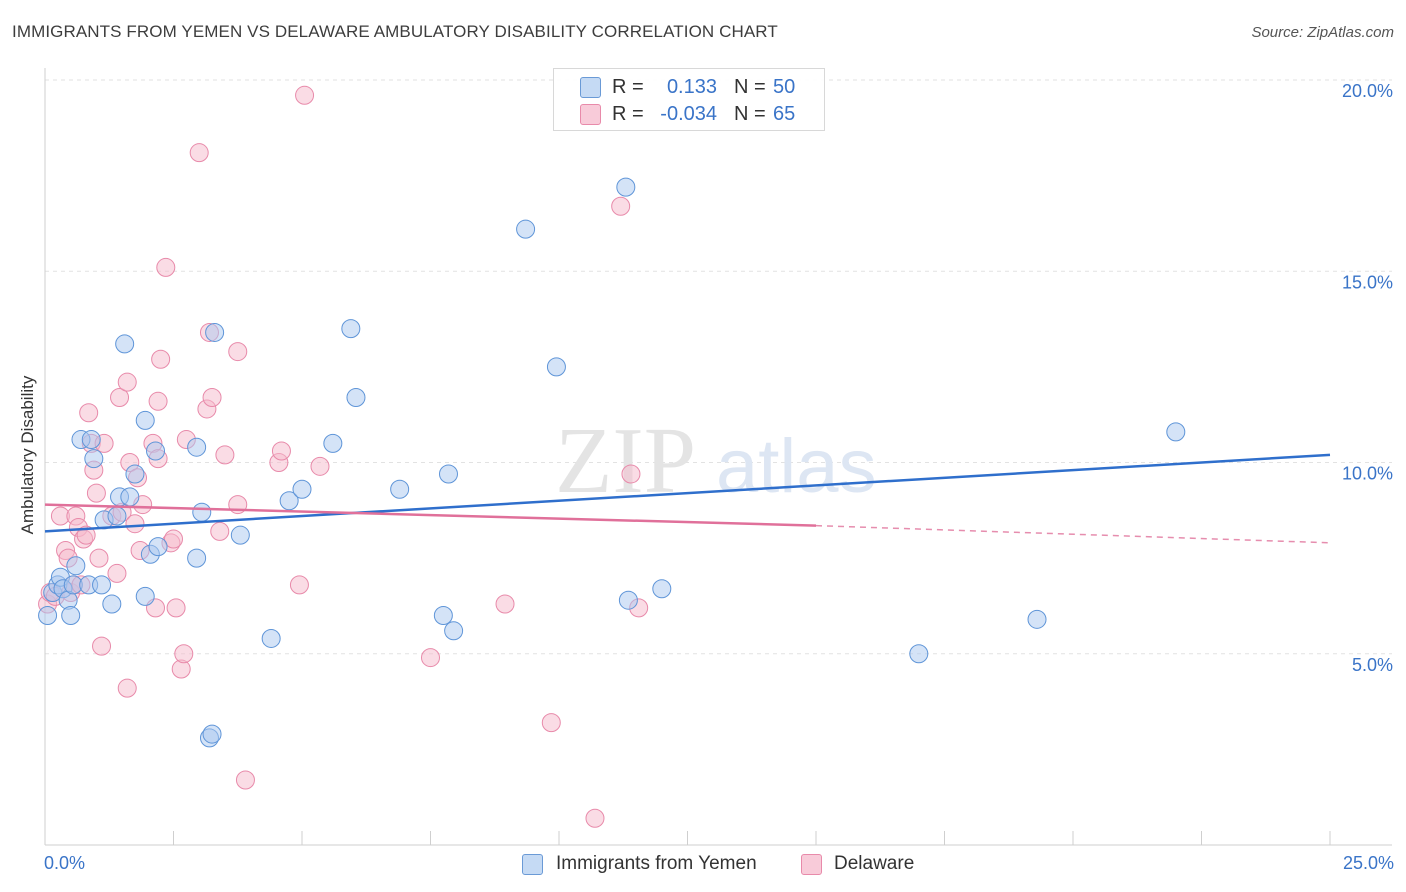  I want to click on x-tick-label-min: 0.0%, so click(64, 863).